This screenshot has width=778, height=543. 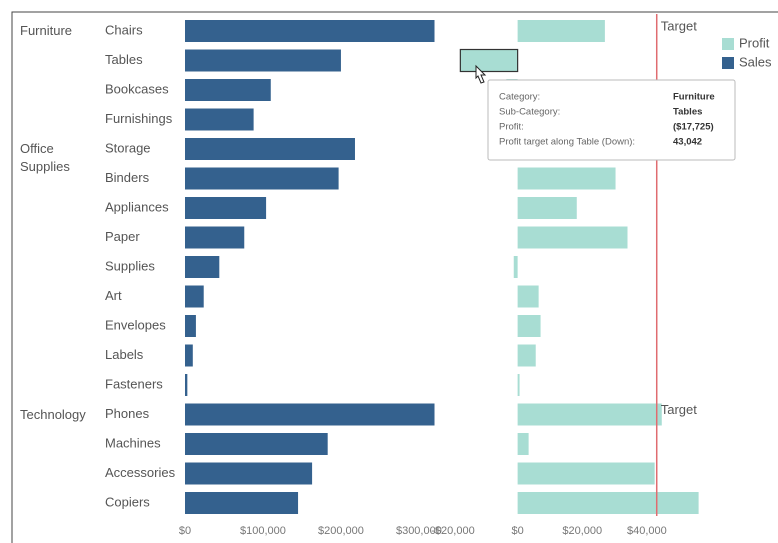 I want to click on tooltip-box, so click(x=611, y=120).